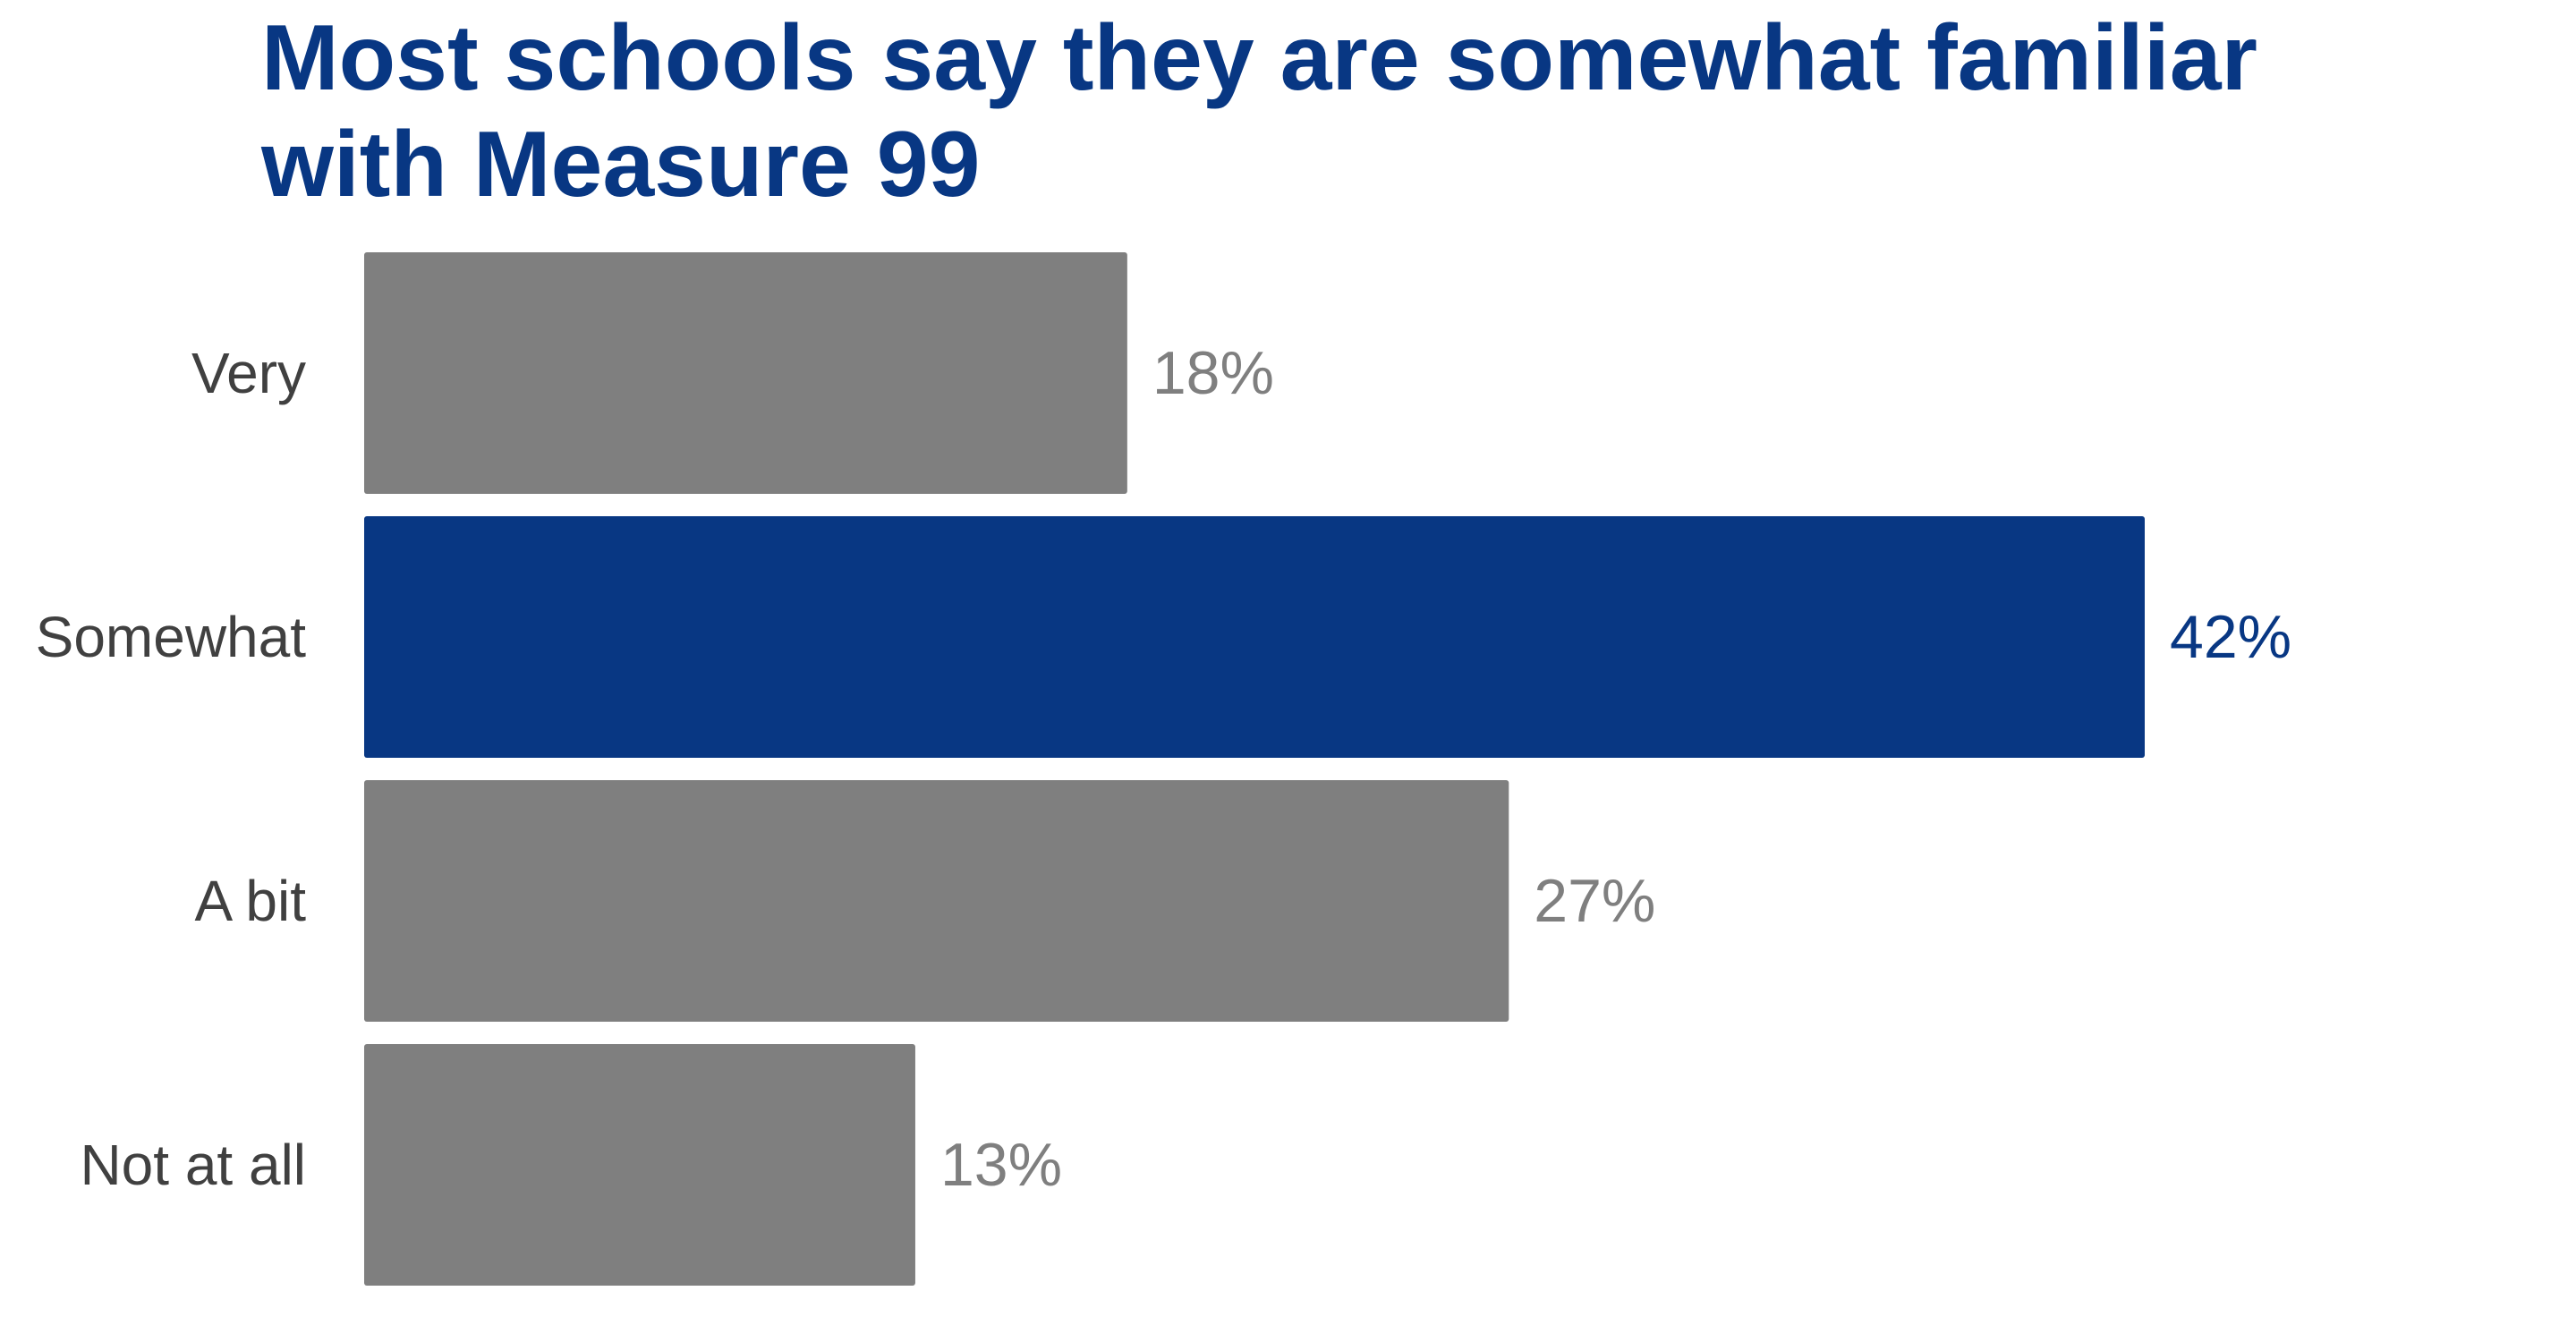 The height and width of the screenshot is (1342, 2576). Describe the element at coordinates (193, 1165) in the screenshot. I see `category-label-not-at-all: Not at all` at that location.